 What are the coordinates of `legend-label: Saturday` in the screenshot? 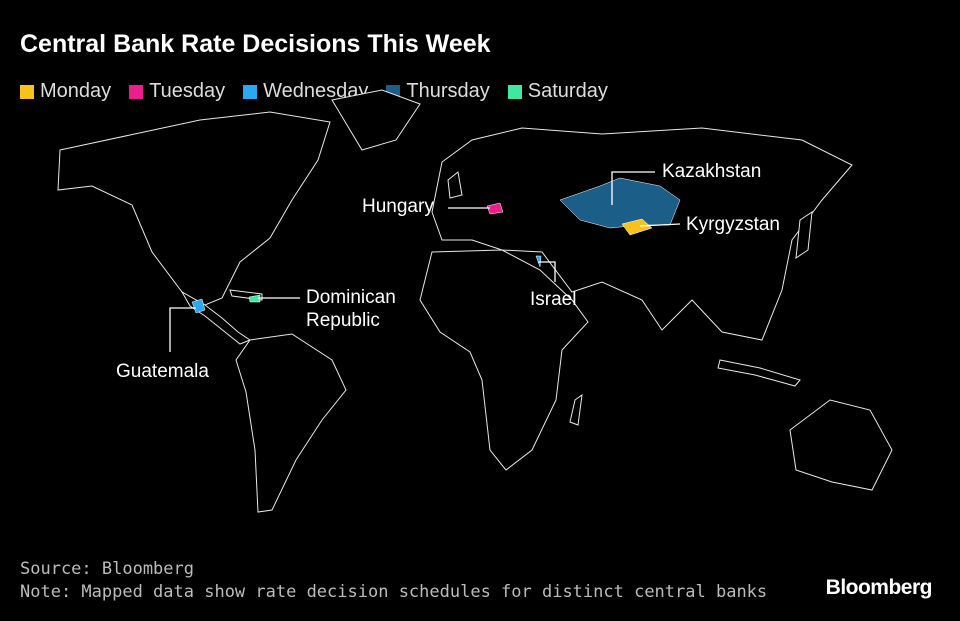 It's located at (567, 91).